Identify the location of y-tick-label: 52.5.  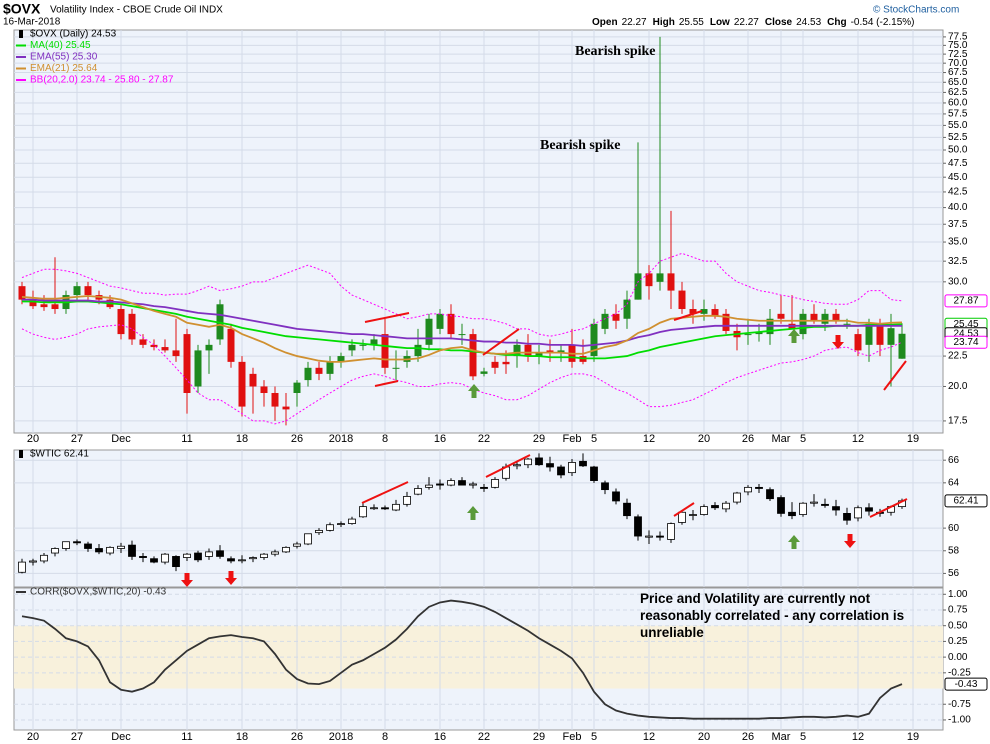
(958, 137).